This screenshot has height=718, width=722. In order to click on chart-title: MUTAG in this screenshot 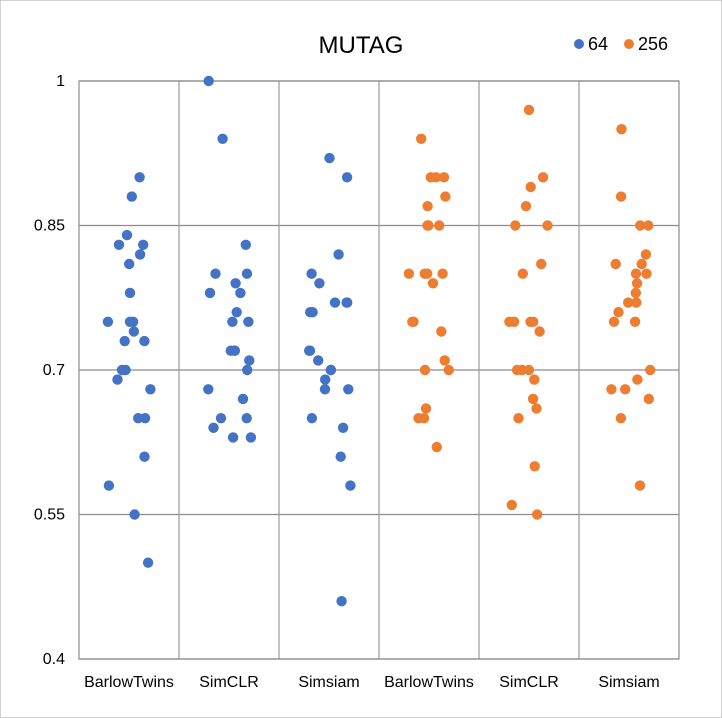, I will do `click(361, 45)`.